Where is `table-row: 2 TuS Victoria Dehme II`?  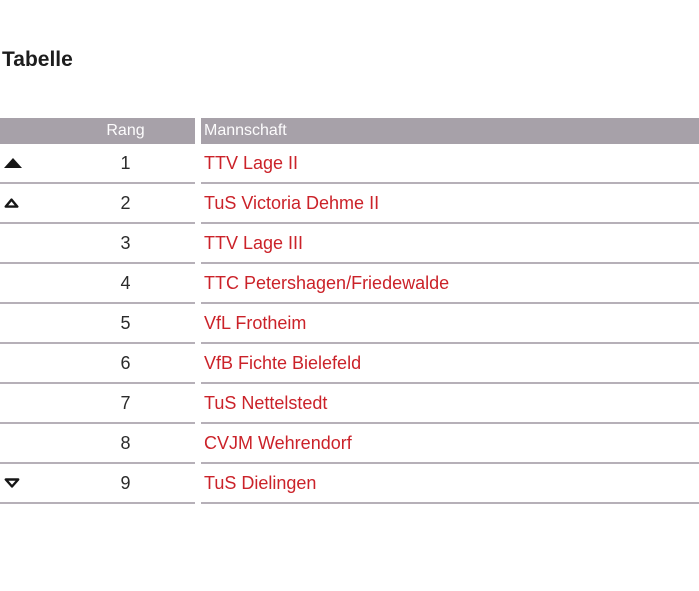 table-row: 2 TuS Victoria Dehme II is located at coordinates (349, 204).